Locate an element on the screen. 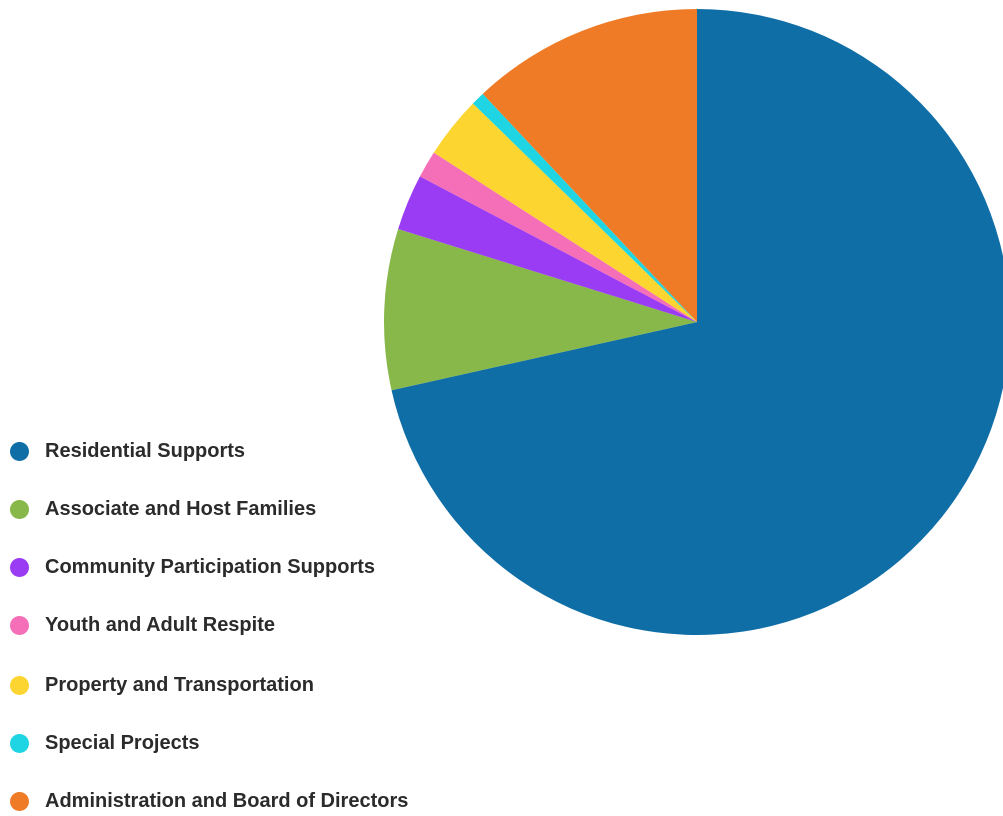  legend-marker-community-participation is located at coordinates (19, 567).